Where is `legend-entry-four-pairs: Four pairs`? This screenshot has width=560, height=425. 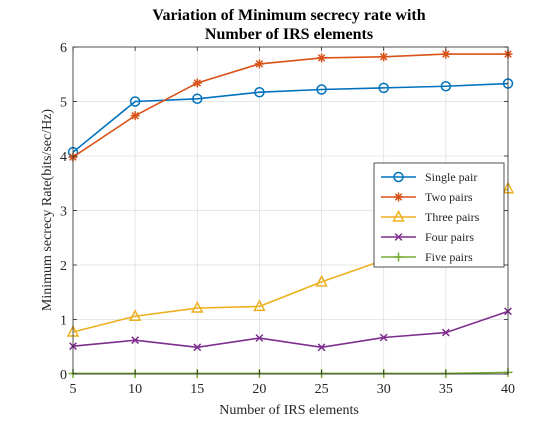 legend-entry-four-pairs: Four pairs is located at coordinates (427, 237).